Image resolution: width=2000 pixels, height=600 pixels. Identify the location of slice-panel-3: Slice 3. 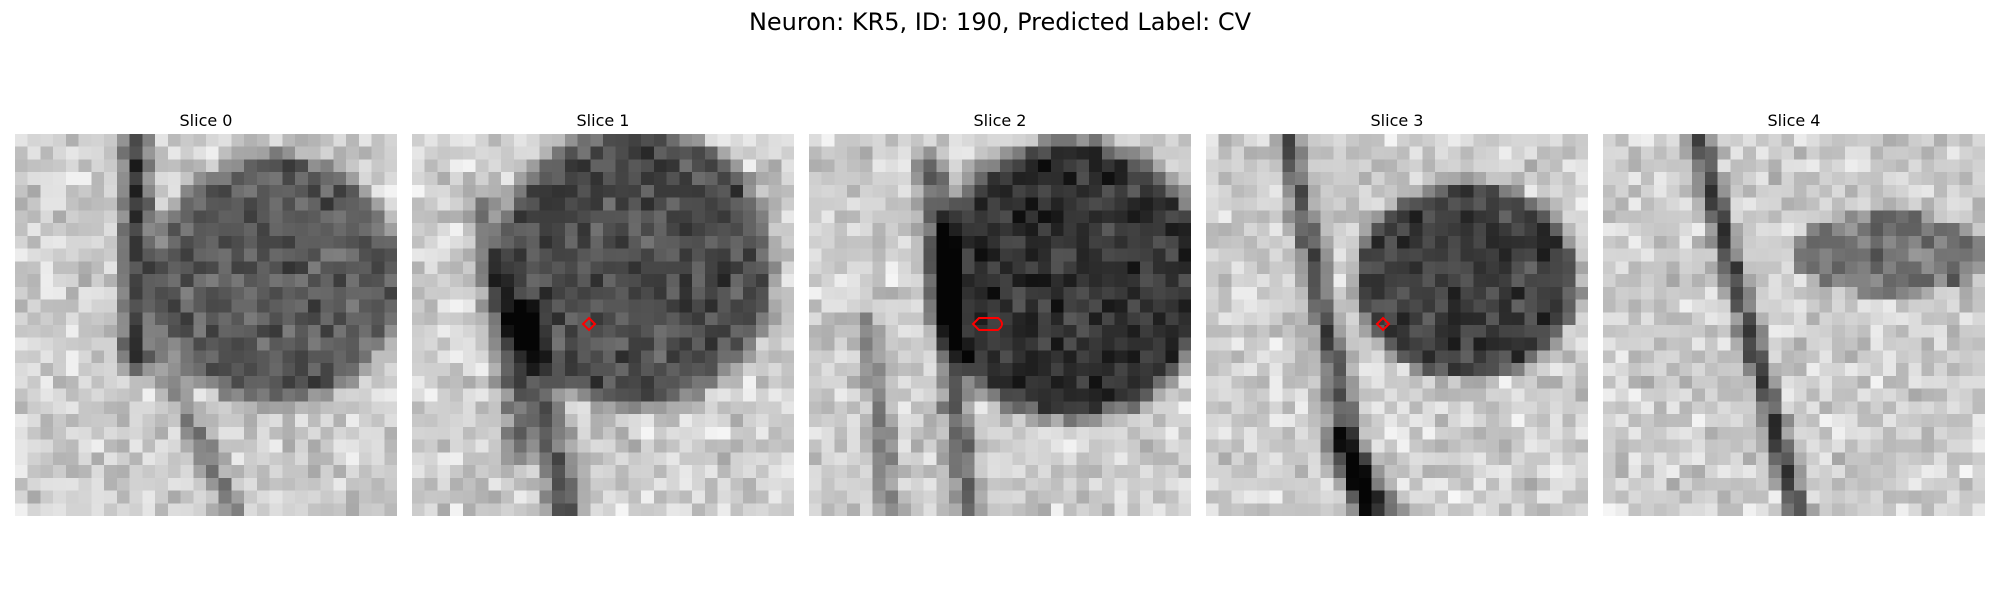
(1397, 312).